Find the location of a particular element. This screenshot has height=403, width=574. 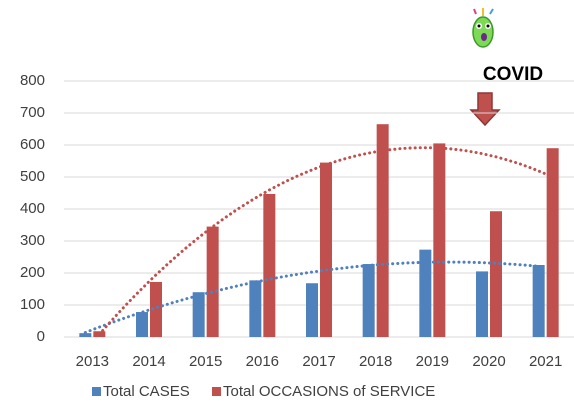

y-tick-label: 500 is located at coordinates (32, 176).